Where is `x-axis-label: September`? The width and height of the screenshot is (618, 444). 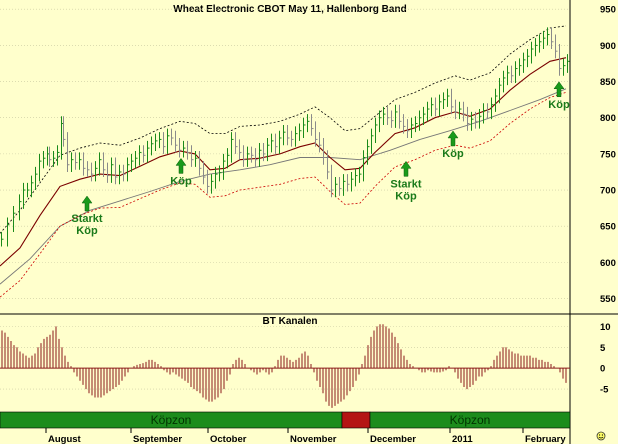
x-axis-label: September is located at coordinates (157, 439).